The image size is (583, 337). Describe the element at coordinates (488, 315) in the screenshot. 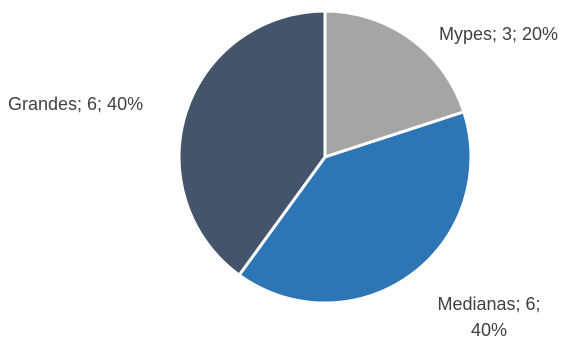

I see `data-label-medianas: Medianas; 6; 40%` at that location.